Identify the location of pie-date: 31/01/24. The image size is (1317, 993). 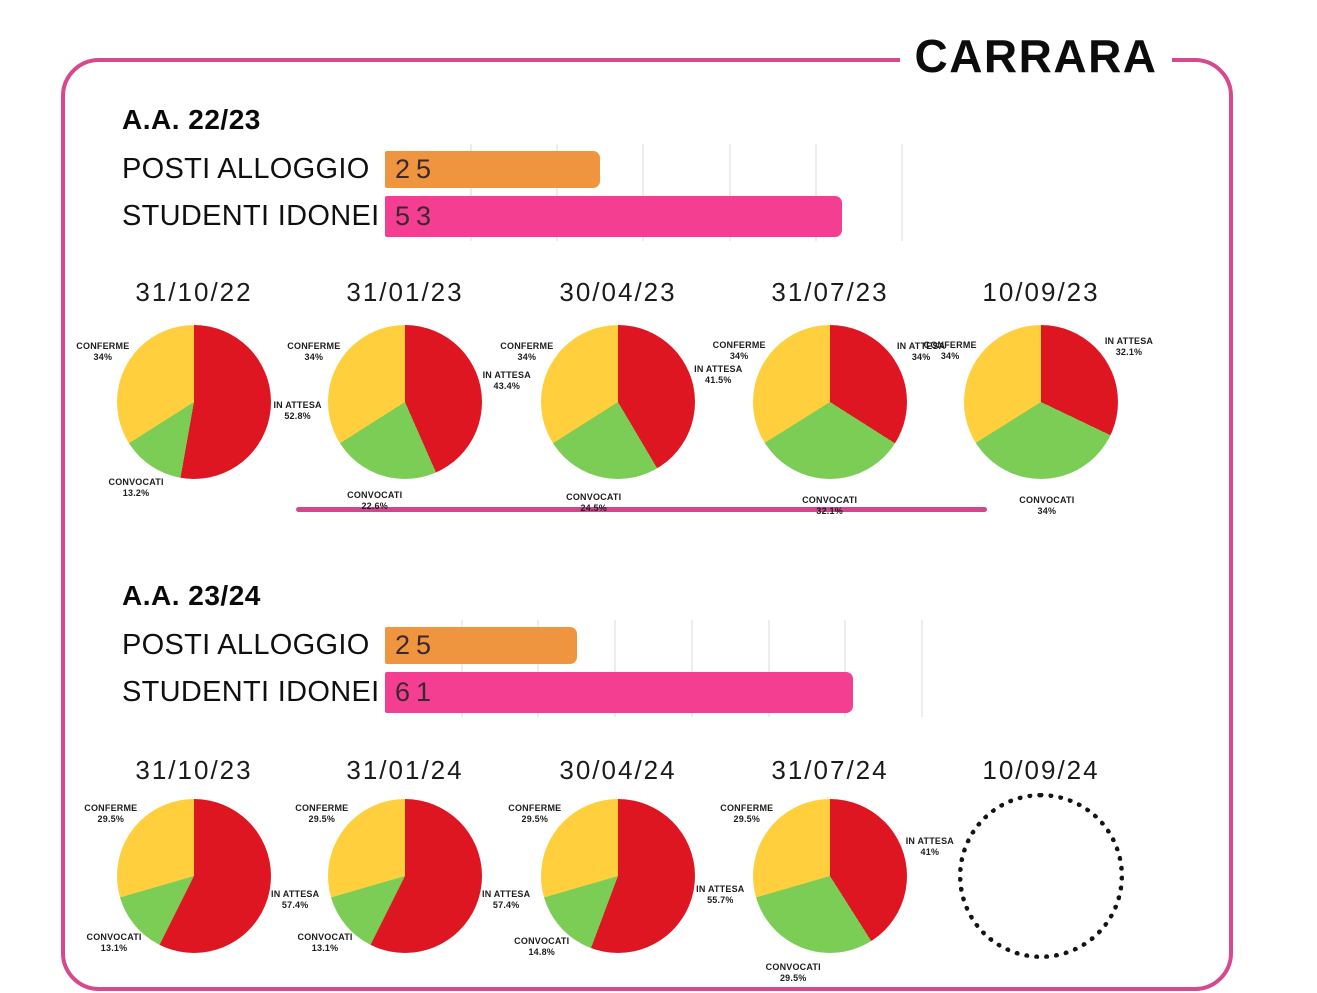
(405, 770).